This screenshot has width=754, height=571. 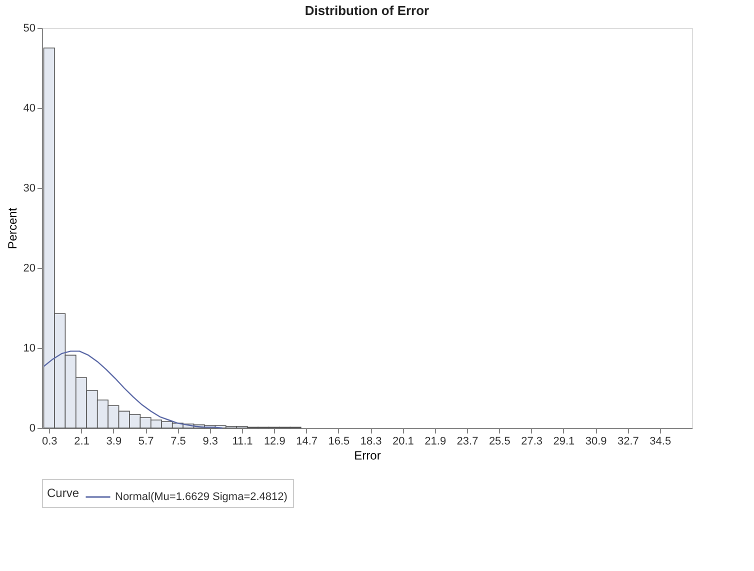 What do you see at coordinates (628, 442) in the screenshot?
I see `x-tick-label: 32.7` at bounding box center [628, 442].